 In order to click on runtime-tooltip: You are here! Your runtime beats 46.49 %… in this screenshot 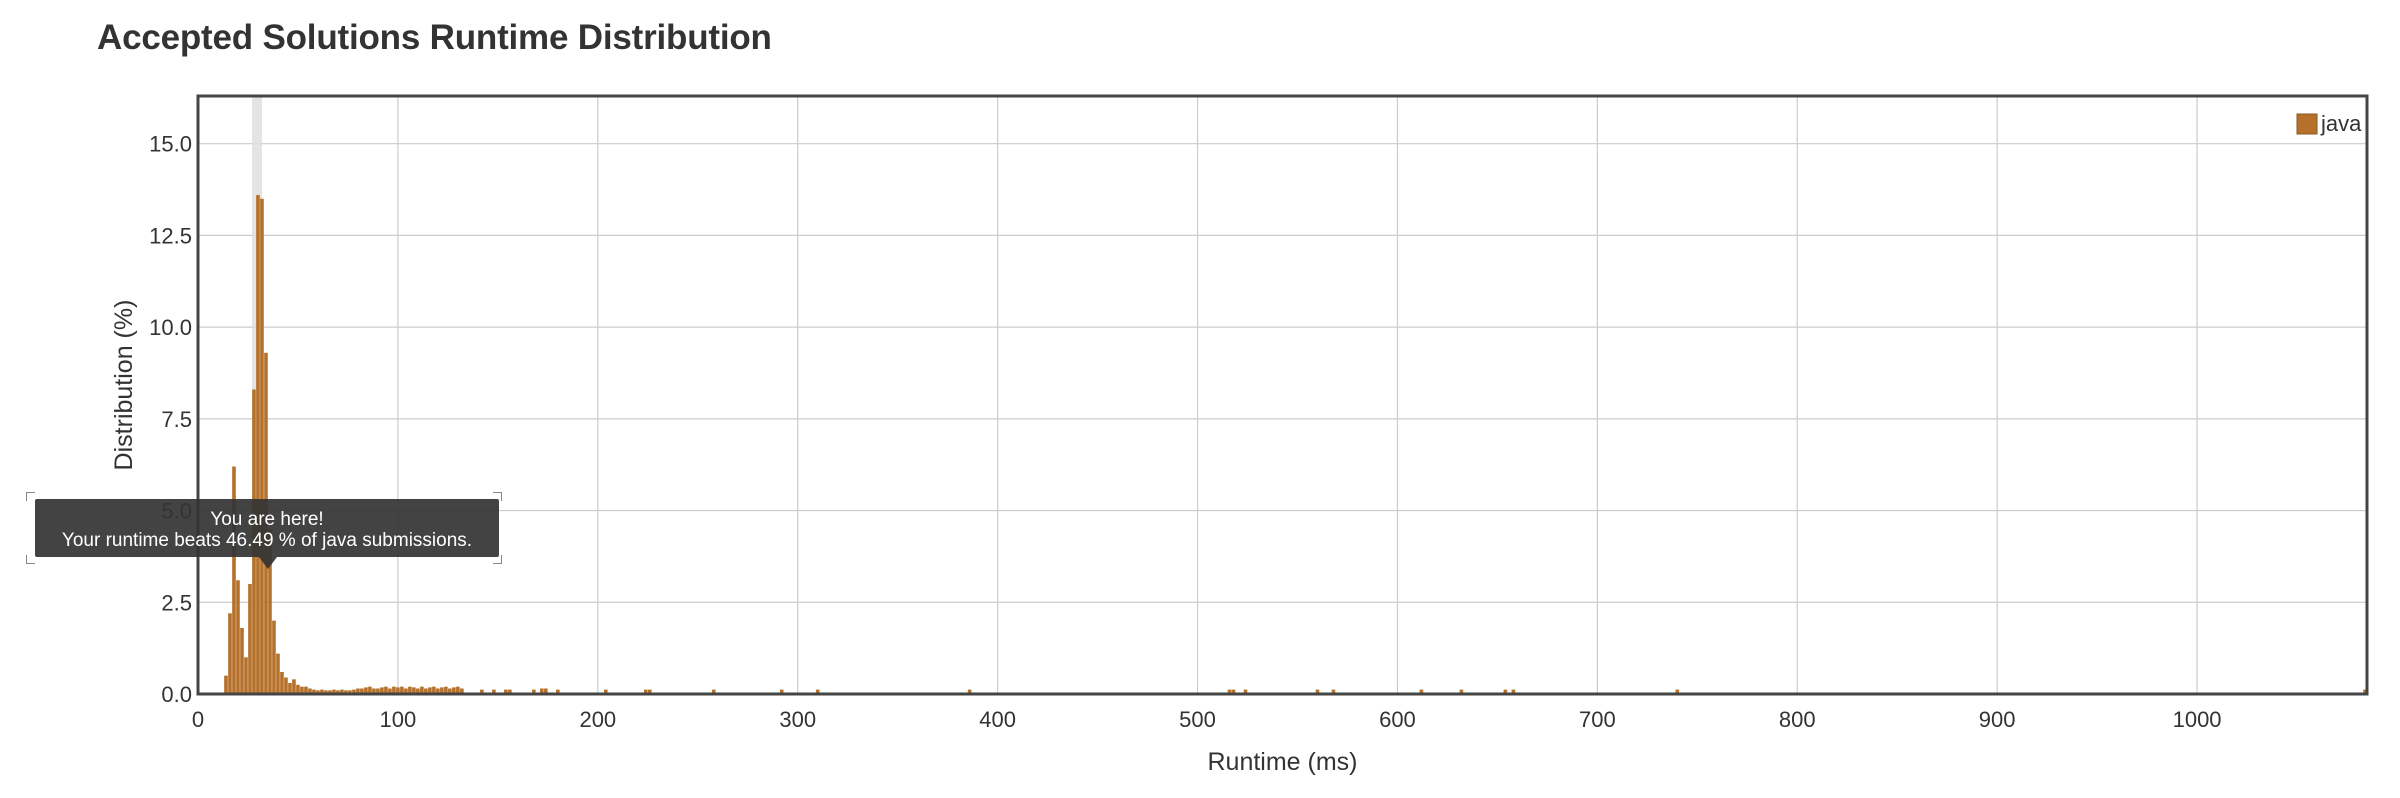, I will do `click(267, 534)`.